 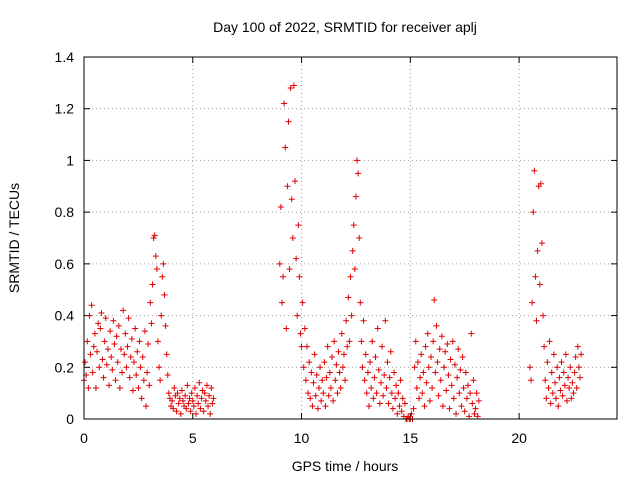 What do you see at coordinates (65, 238) in the screenshot?
I see `y-tick-labels: 0 0.2 0.4 0.6 0.8 1 1.2 1.4` at bounding box center [65, 238].